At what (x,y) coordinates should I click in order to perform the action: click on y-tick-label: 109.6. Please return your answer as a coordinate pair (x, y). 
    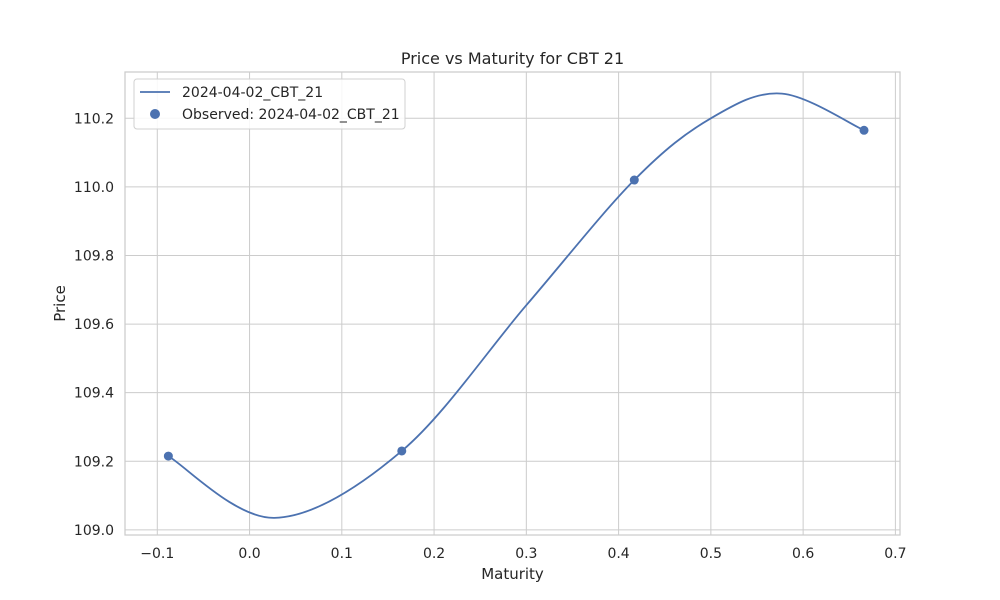
    Looking at the image, I should click on (94, 325).